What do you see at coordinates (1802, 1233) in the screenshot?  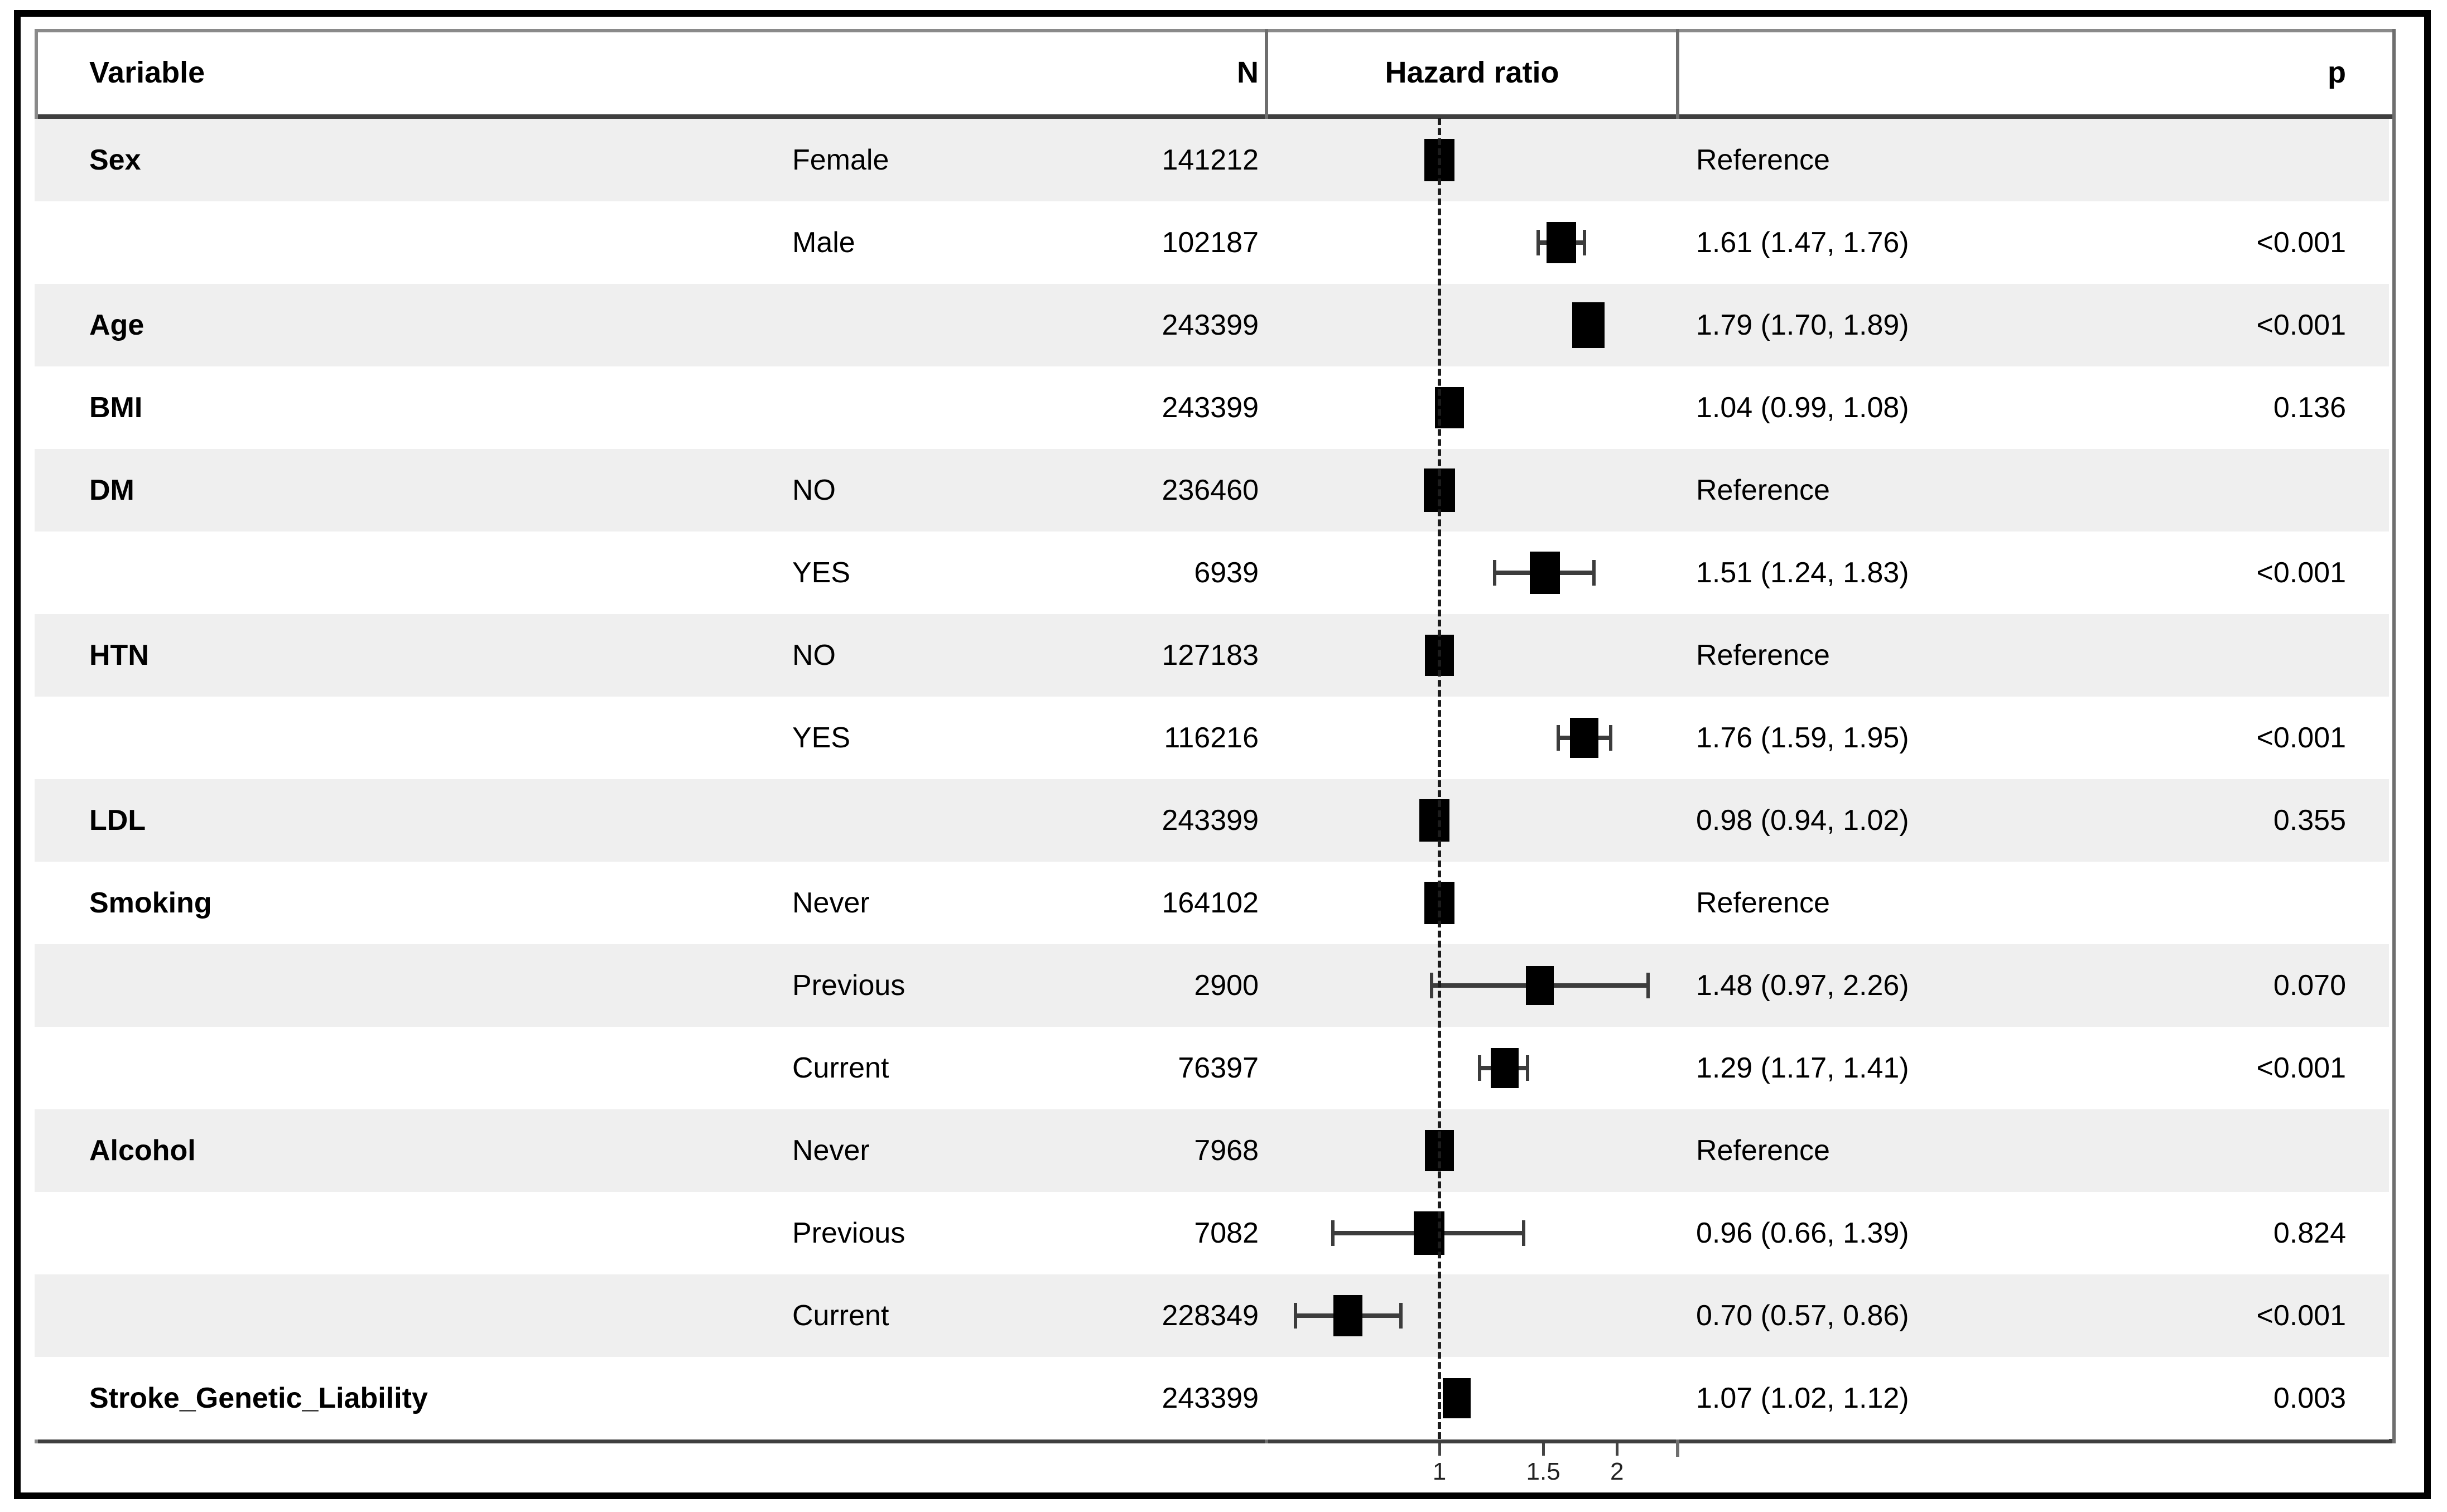 I see `row-estimate-text: 0.96 (0.66, 1.39)` at bounding box center [1802, 1233].